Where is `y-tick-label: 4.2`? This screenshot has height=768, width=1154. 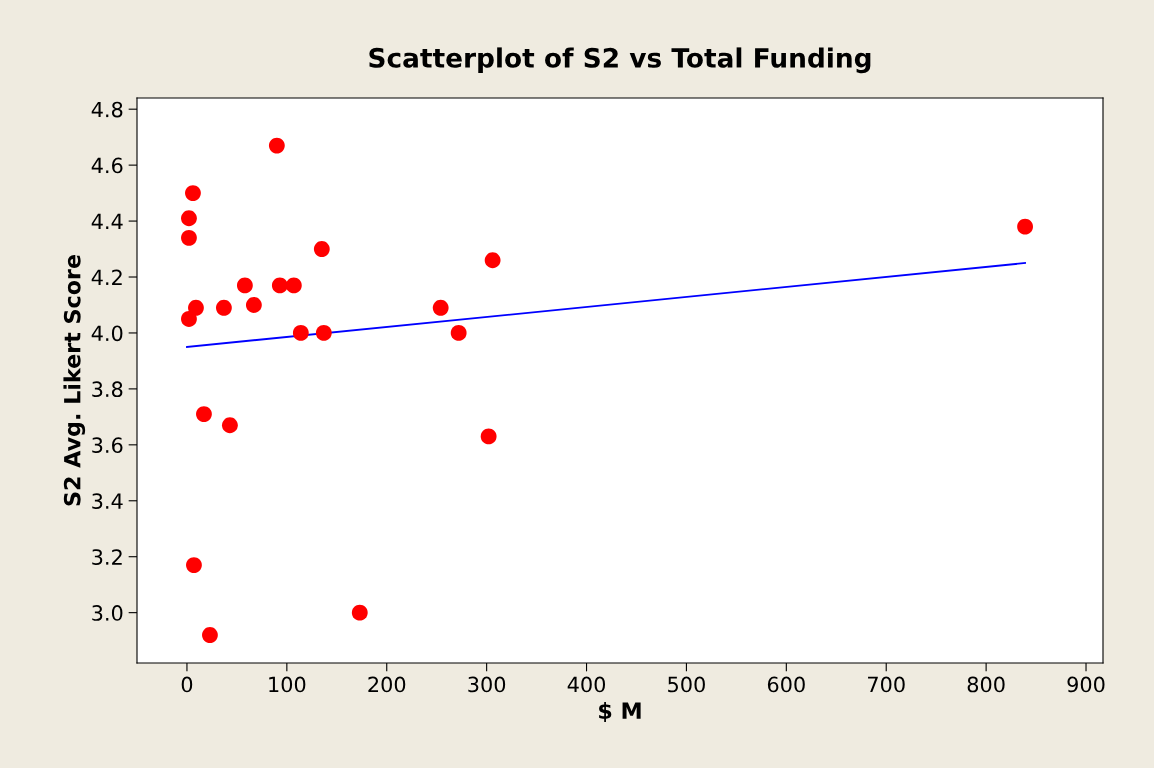 y-tick-label: 4.2 is located at coordinates (106, 277).